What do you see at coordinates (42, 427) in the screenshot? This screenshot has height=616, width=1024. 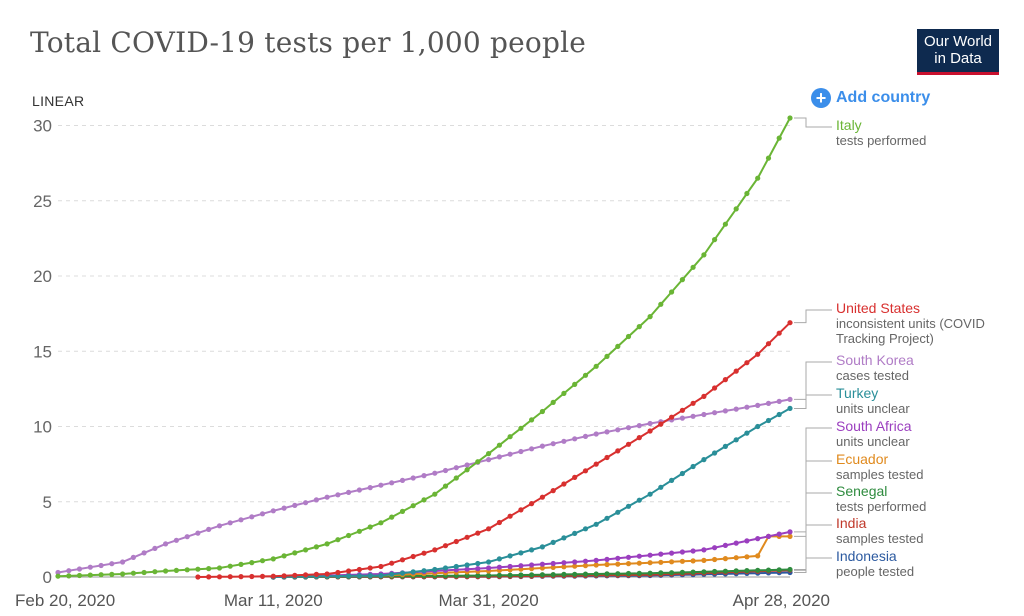 I see `y-tick-label: 10` at bounding box center [42, 427].